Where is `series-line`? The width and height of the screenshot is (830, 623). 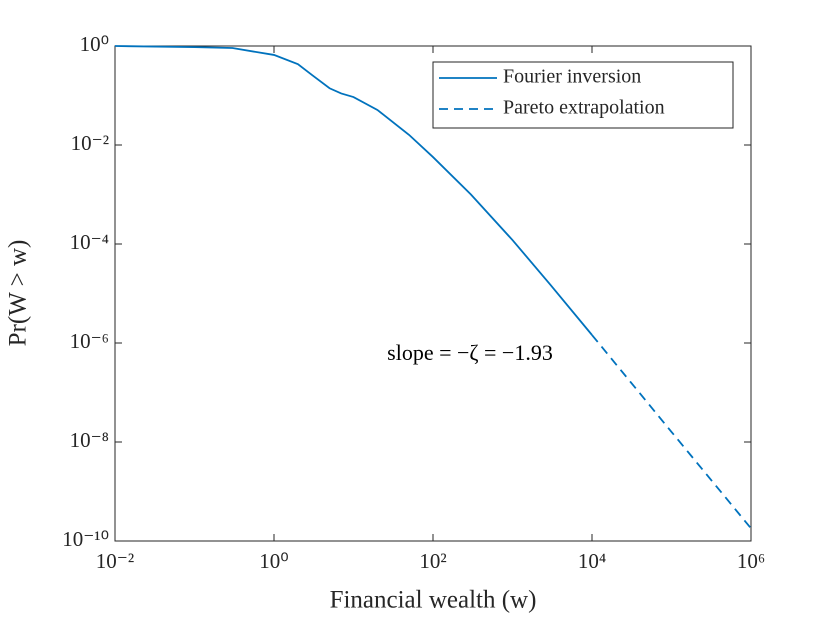 series-line is located at coordinates (671, 431).